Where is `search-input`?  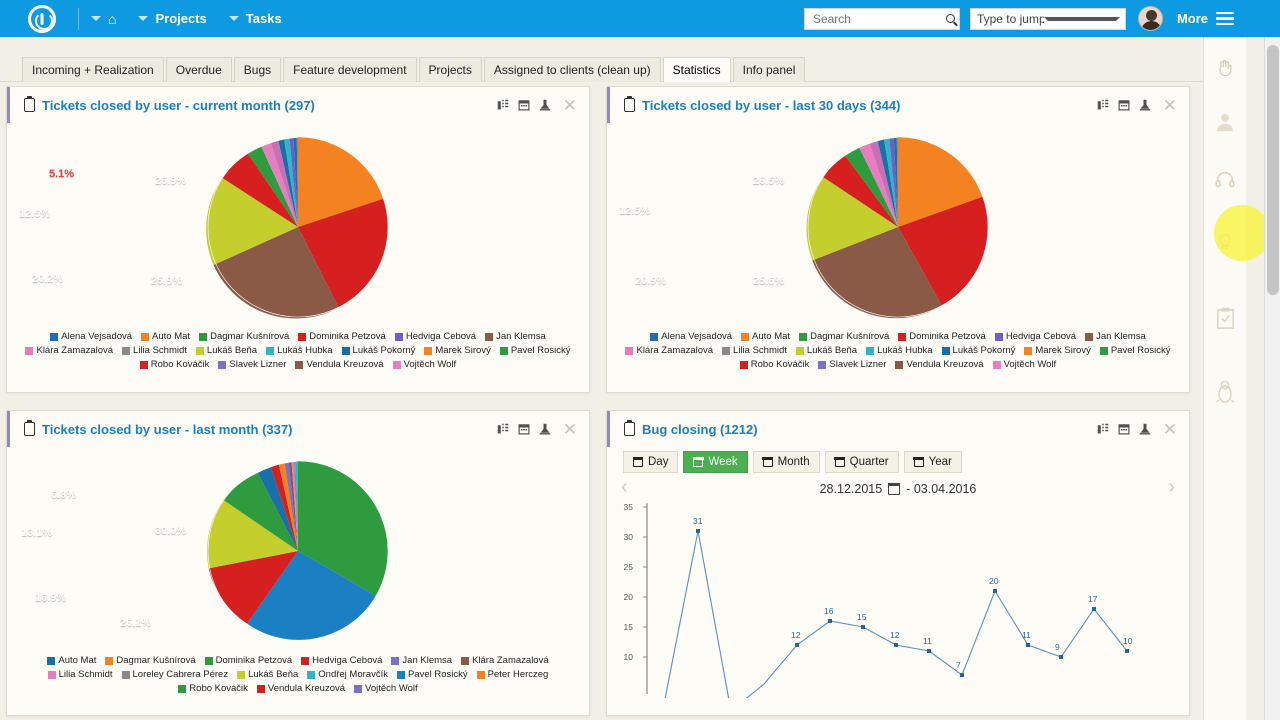 search-input is located at coordinates (878, 18).